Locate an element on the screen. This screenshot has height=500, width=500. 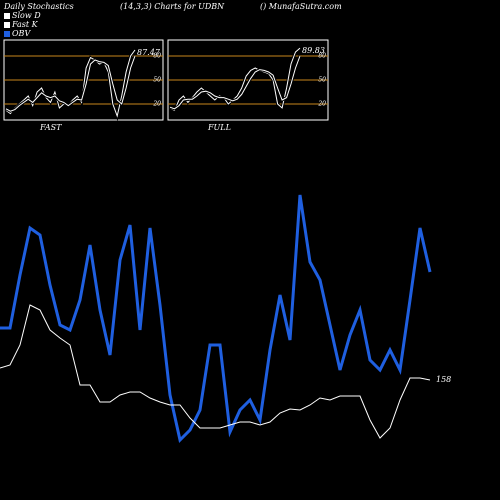
chart-subtitle: (14,3,3) Charts for UDBN is located at coordinates (172, 6).